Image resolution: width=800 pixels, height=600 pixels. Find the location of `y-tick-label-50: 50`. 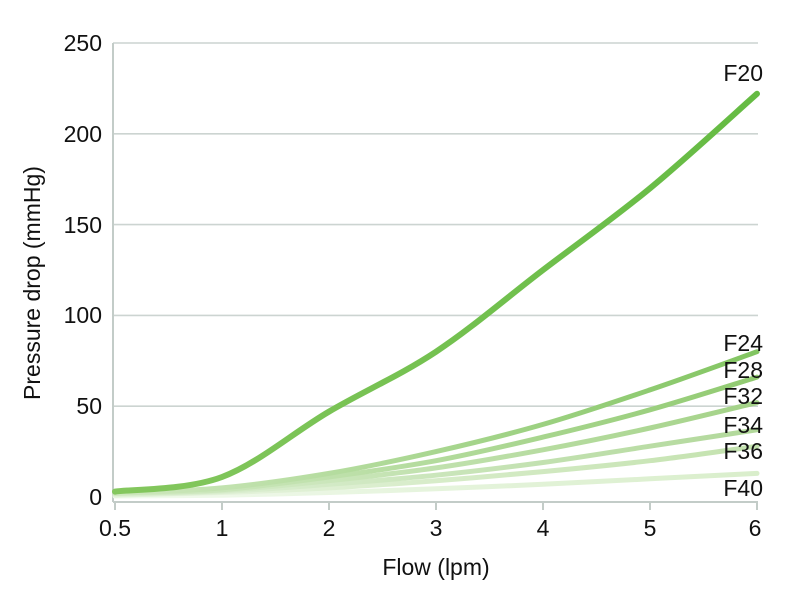

y-tick-label-50: 50 is located at coordinates (89, 406).